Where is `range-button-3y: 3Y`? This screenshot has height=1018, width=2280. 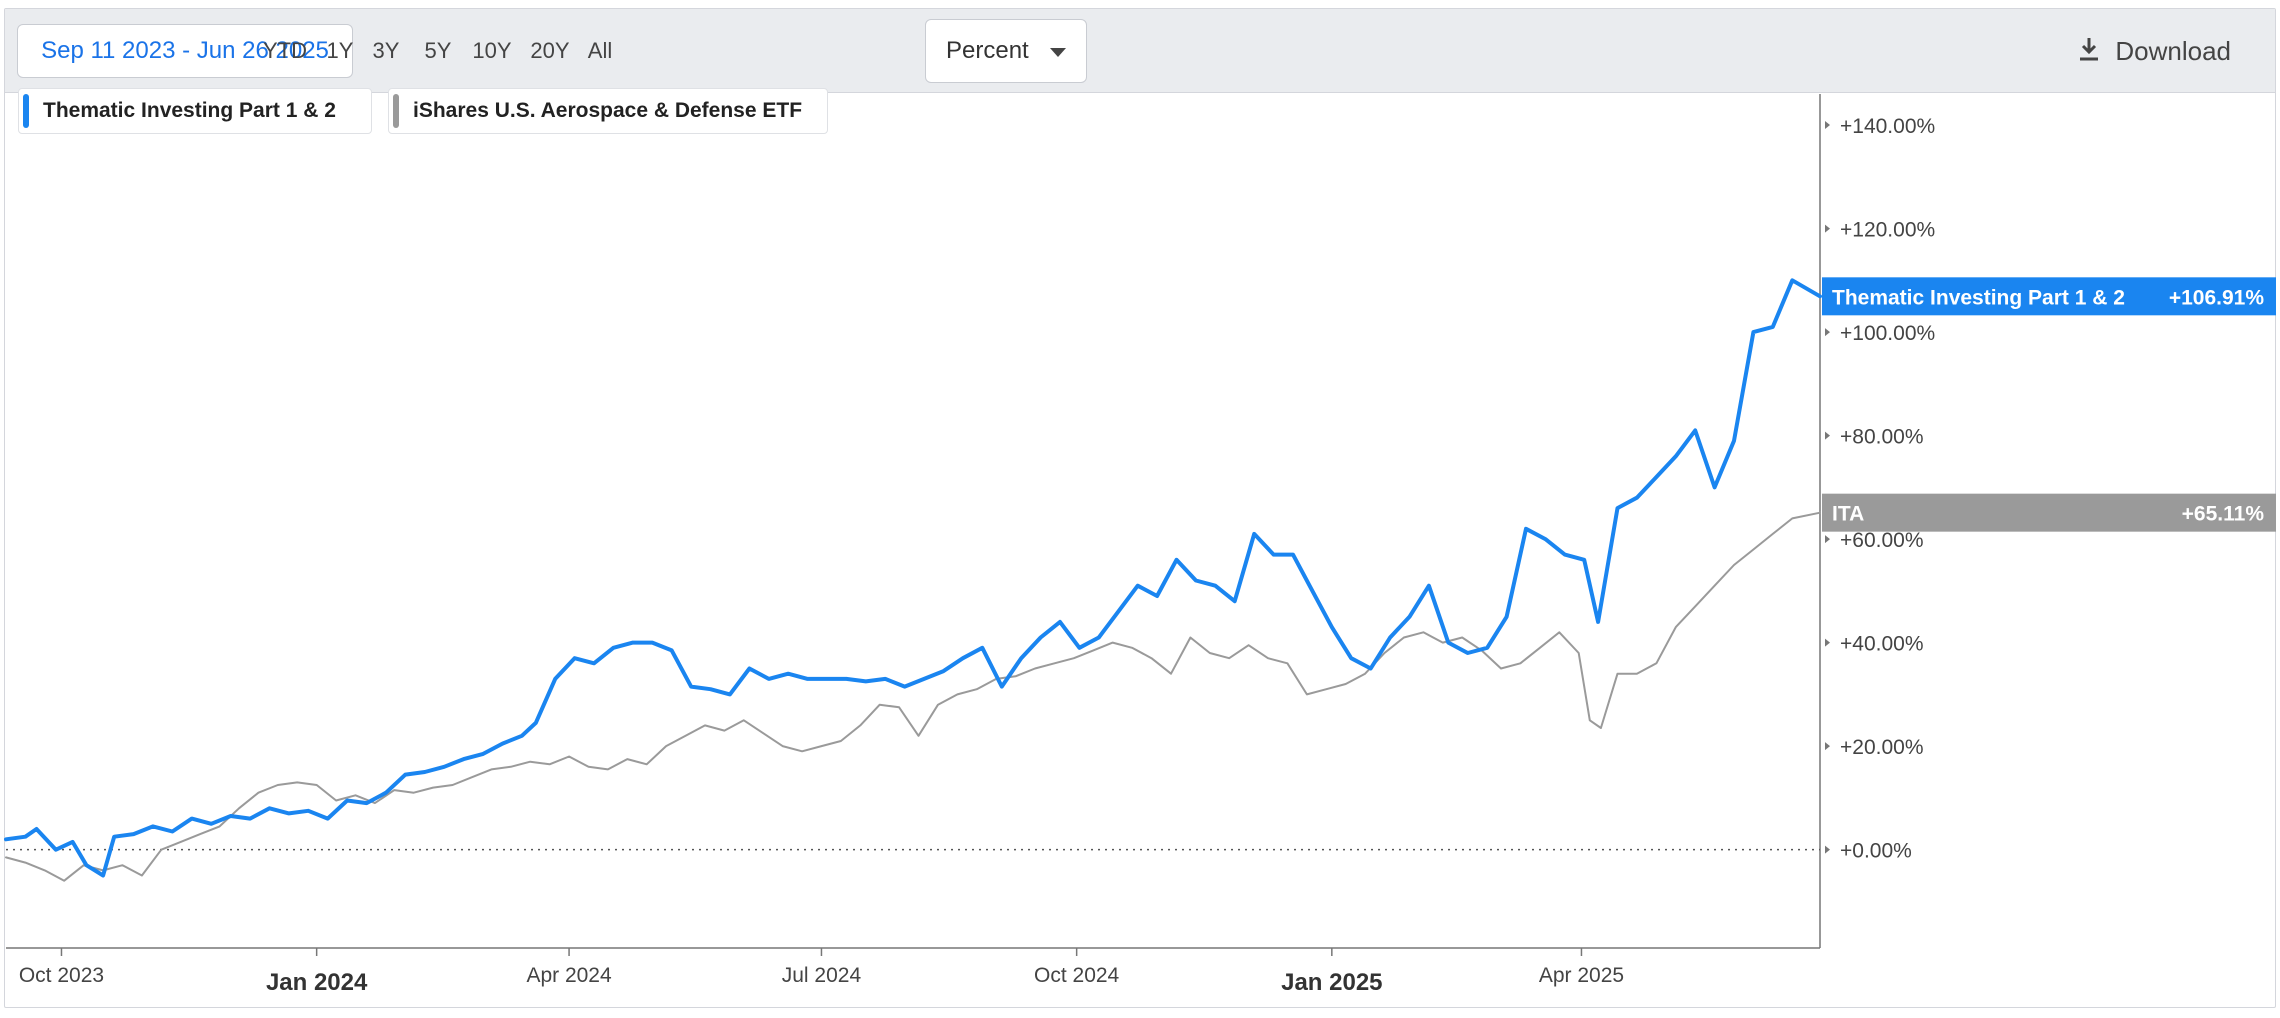 range-button-3y: 3Y is located at coordinates (386, 50).